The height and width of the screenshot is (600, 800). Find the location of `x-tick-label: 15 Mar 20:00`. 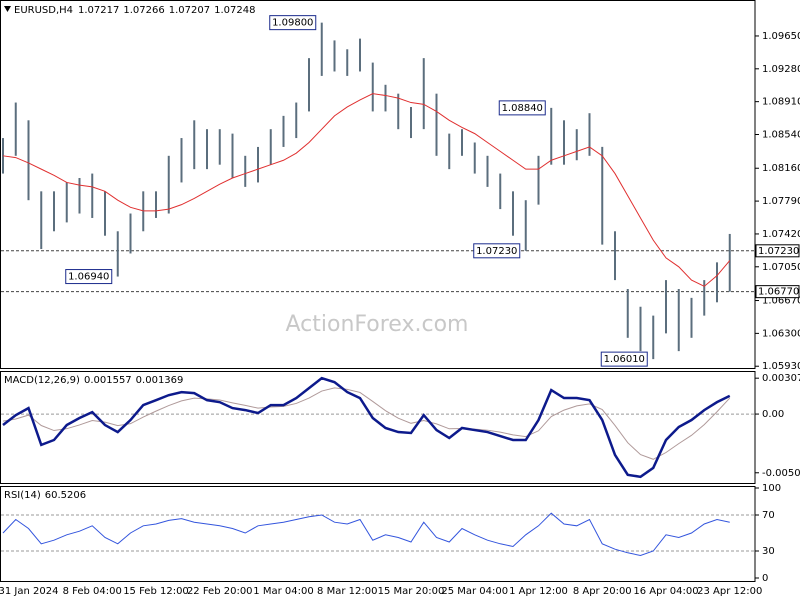

x-tick-label: 15 Mar 20:00 is located at coordinates (411, 591).